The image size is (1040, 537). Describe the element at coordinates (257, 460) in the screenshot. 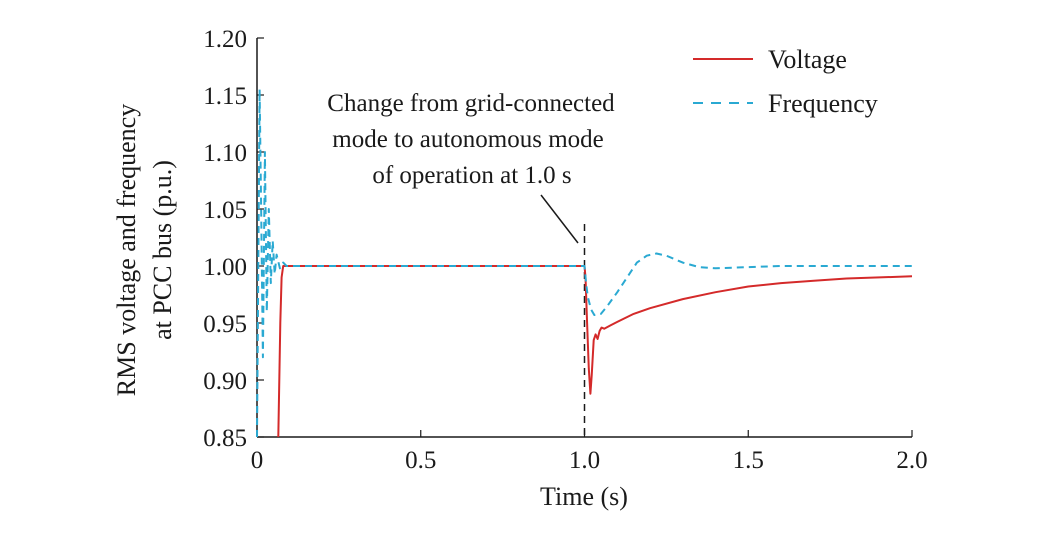

I see `x-tick-label: 0` at that location.